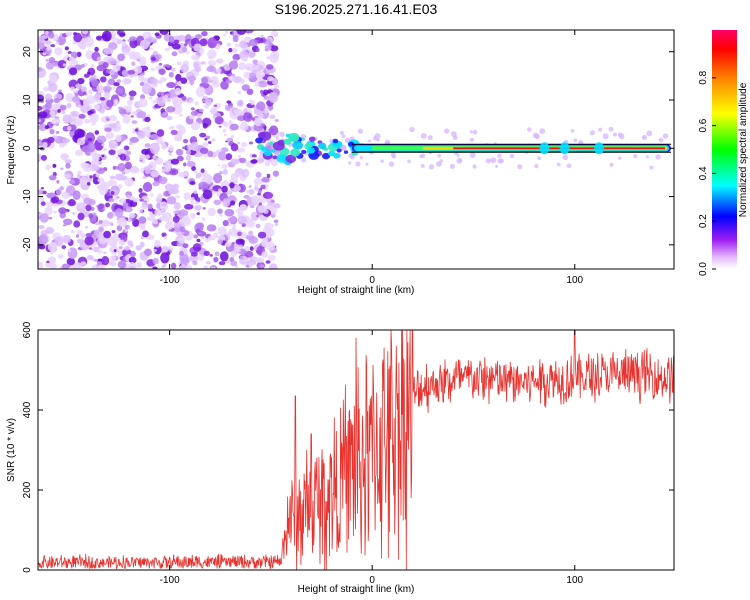 This screenshot has height=600, width=750. Describe the element at coordinates (11, 150) in the screenshot. I see `spectrogram-y-label: Frequency (Hz)` at that location.